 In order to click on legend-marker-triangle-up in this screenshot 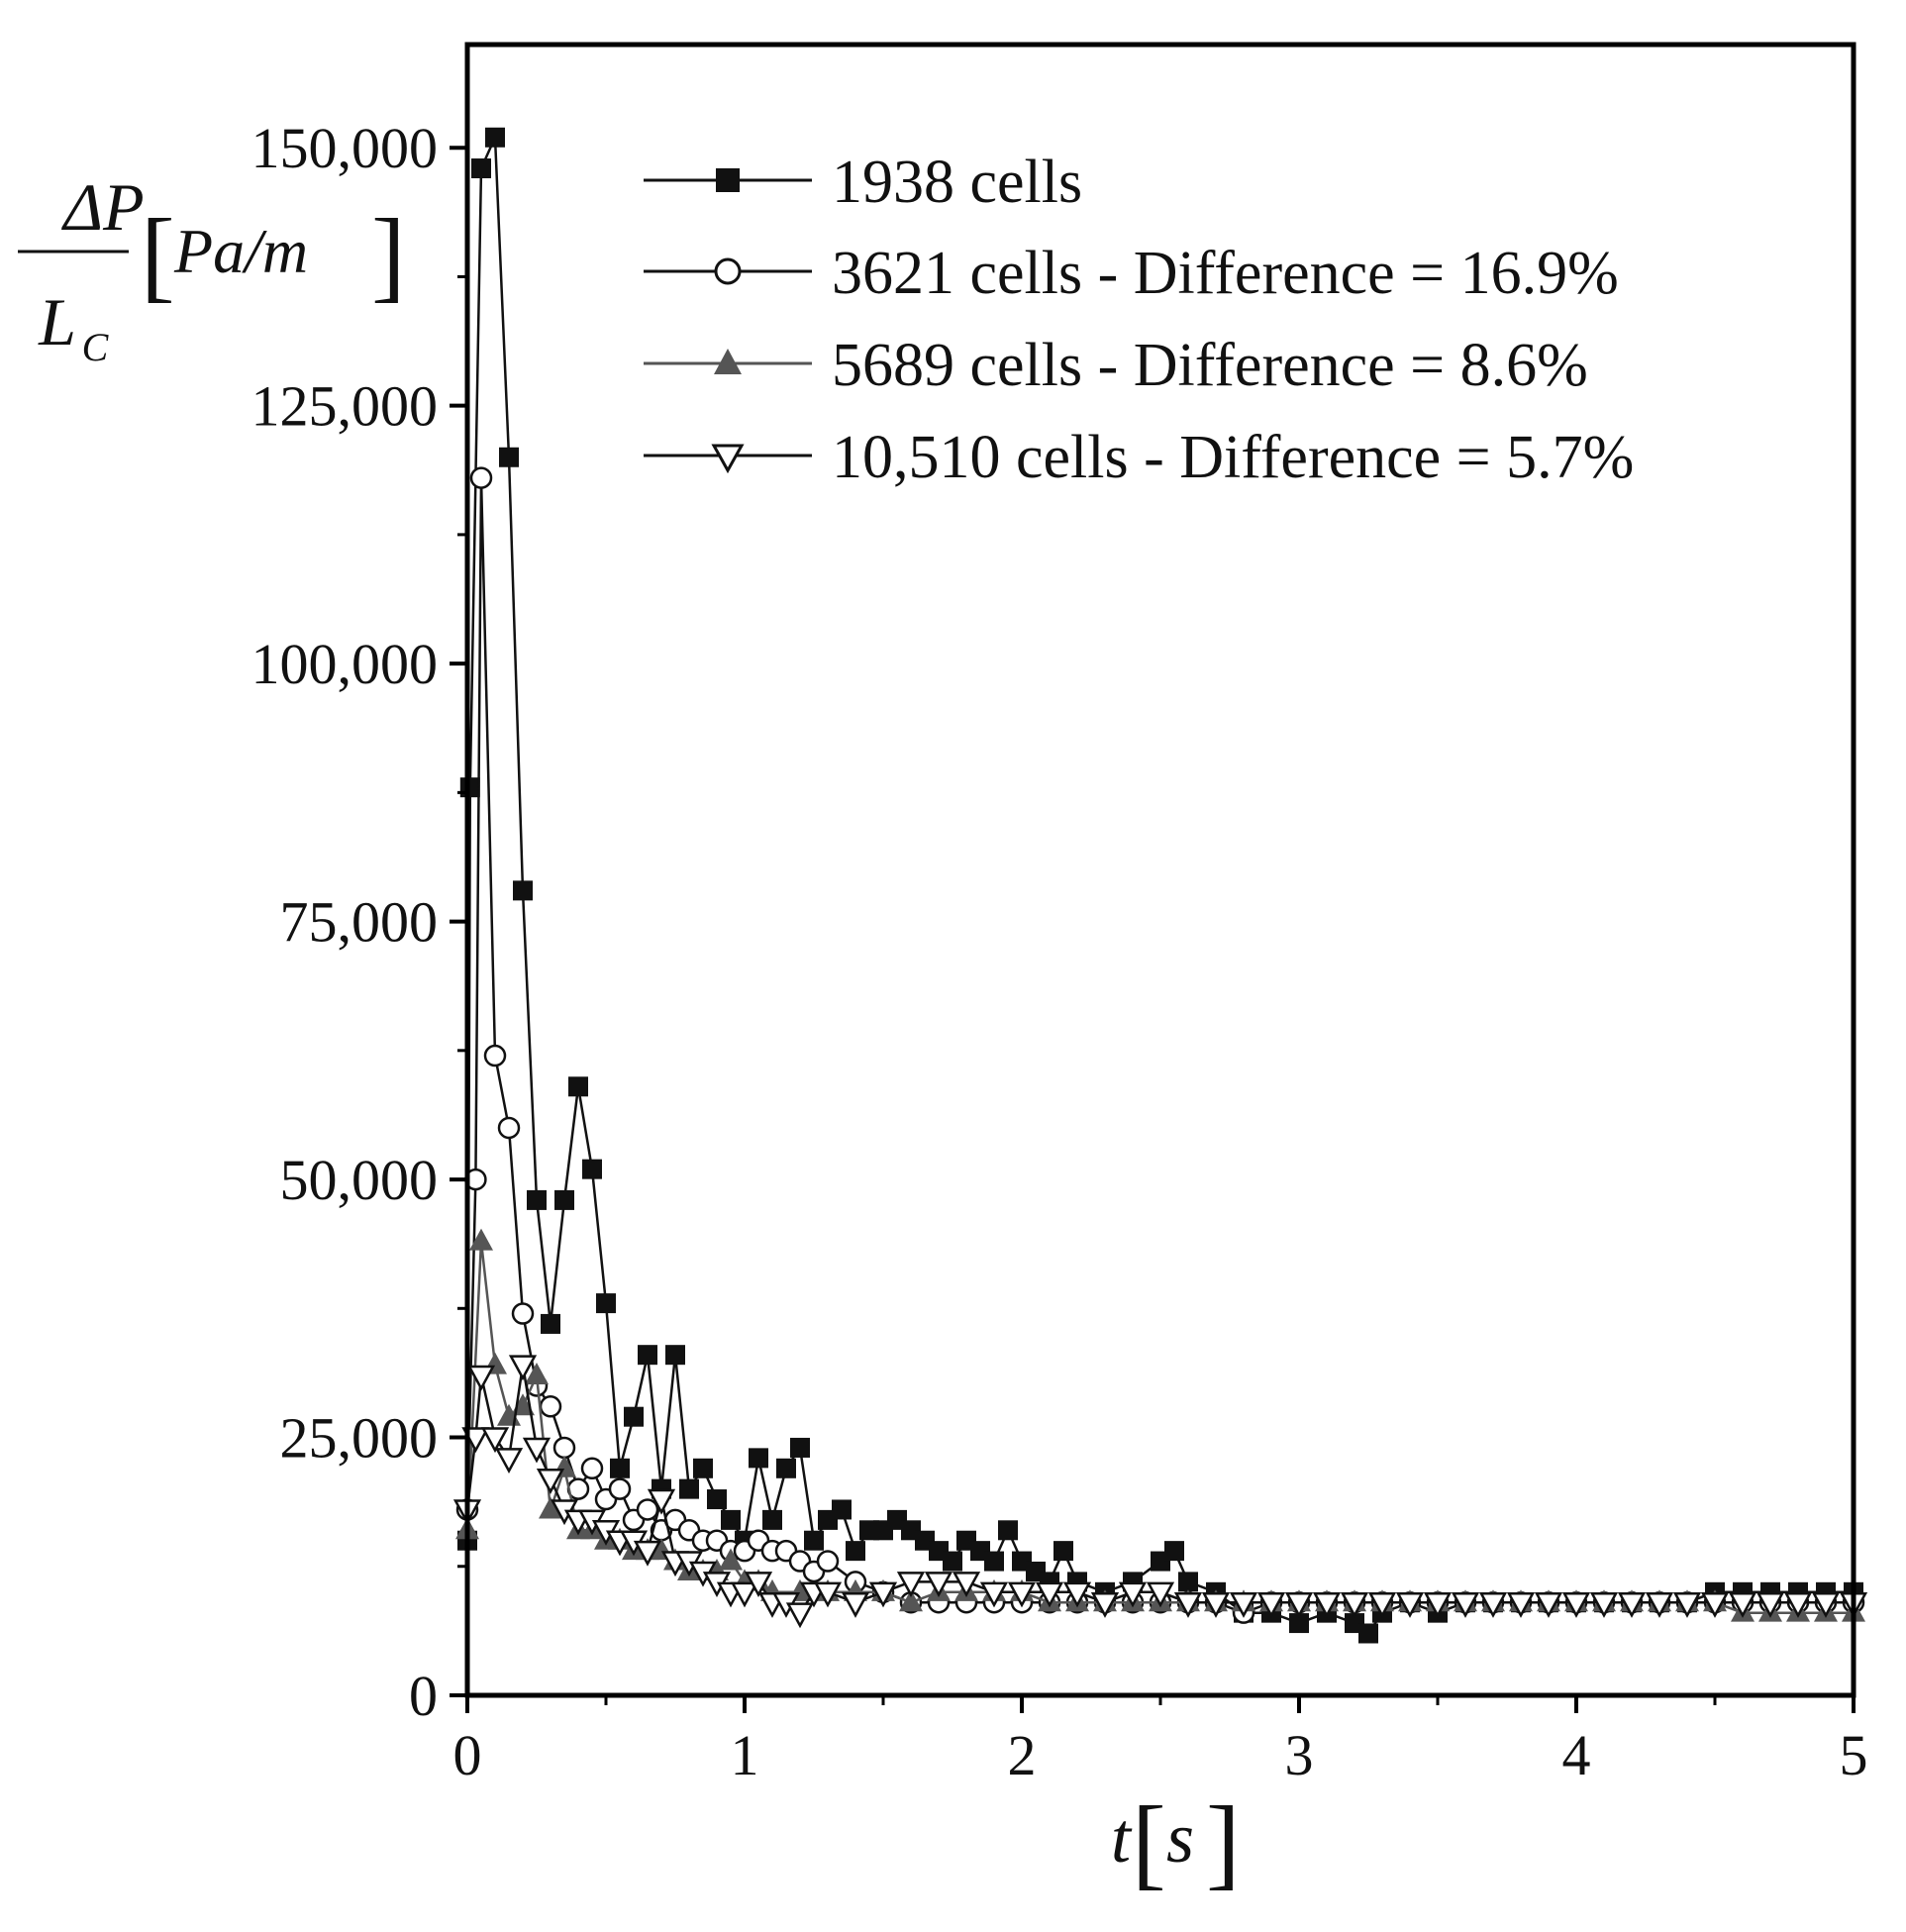, I will do `click(728, 361)`.